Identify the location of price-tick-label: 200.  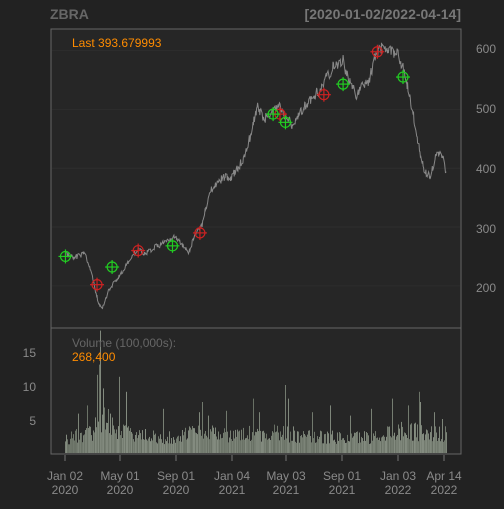
(486, 288).